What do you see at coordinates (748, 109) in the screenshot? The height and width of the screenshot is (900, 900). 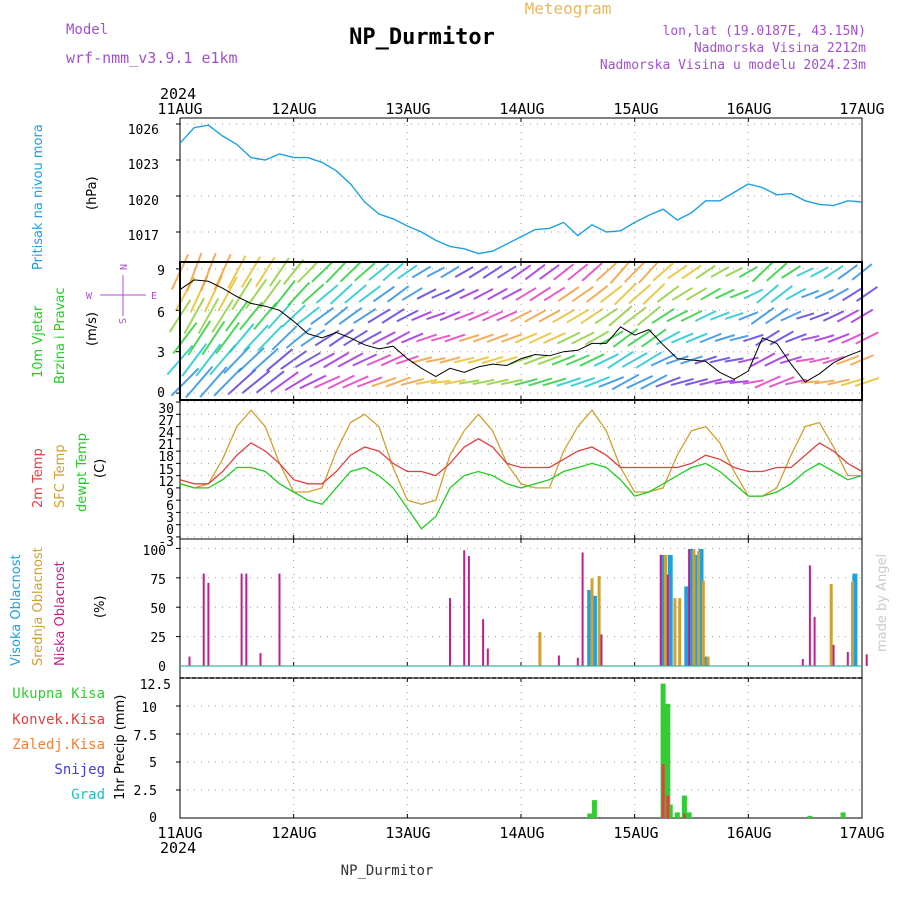 I see `date-label: 16AUG` at bounding box center [748, 109].